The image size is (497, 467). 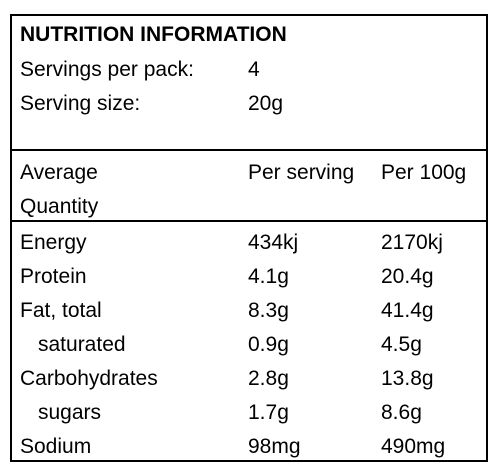 I want to click on row-carbohydrates-per-serving: 2.8g, so click(x=268, y=378).